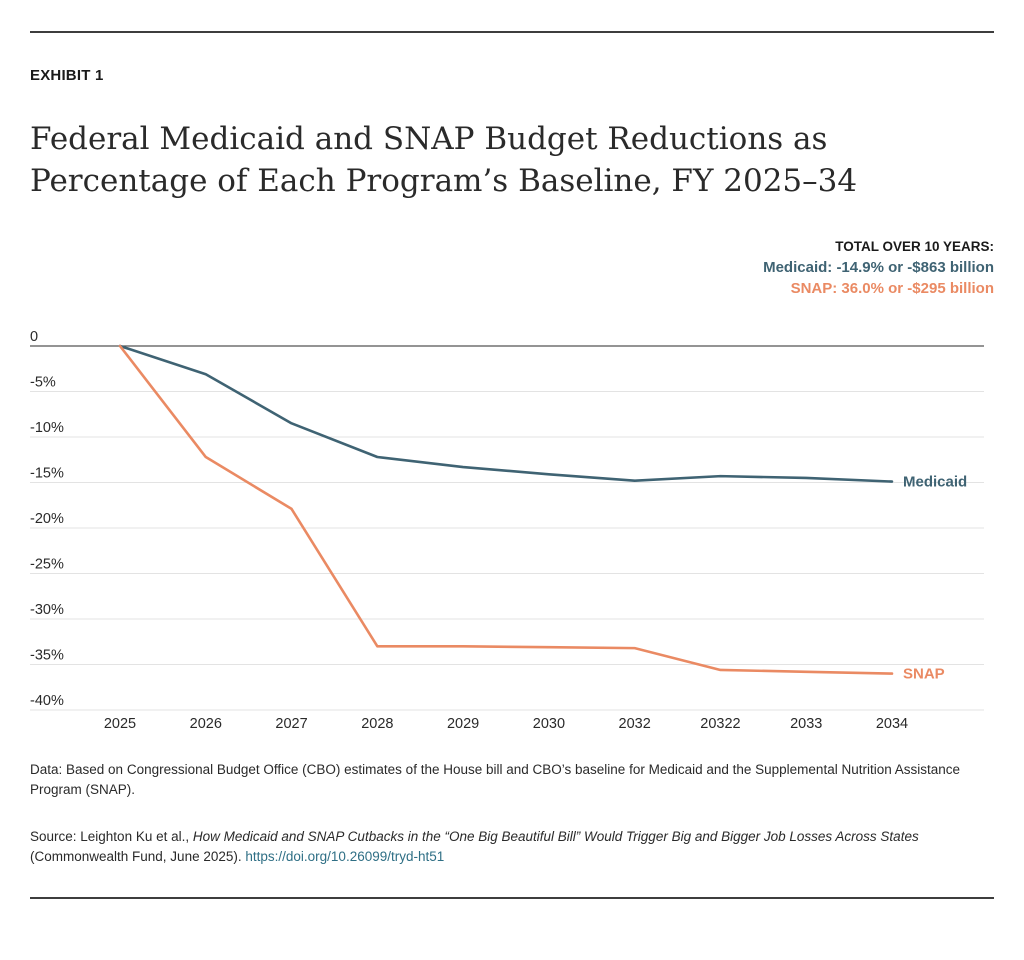  I want to click on totals-heading: TOTAL OVER 10 YEARS:, so click(914, 246).